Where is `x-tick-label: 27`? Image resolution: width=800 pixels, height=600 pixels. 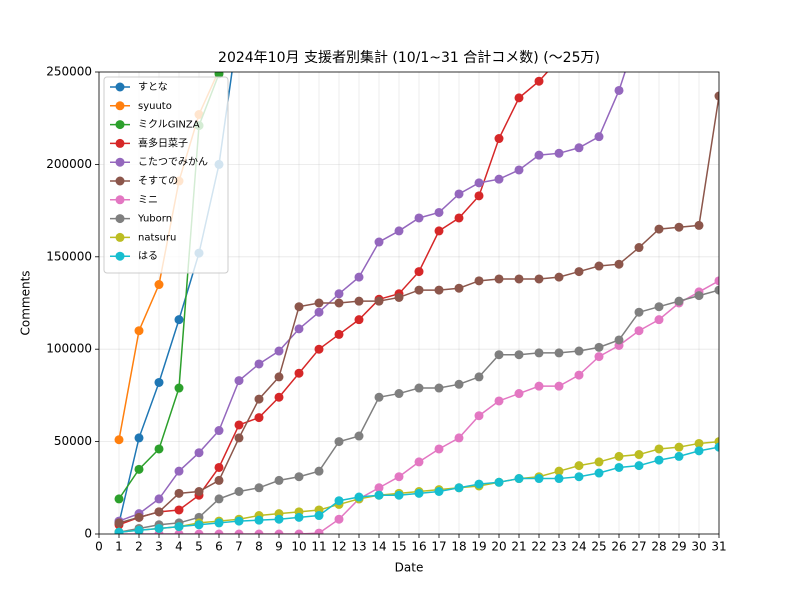
x-tick-label: 27 is located at coordinates (638, 547).